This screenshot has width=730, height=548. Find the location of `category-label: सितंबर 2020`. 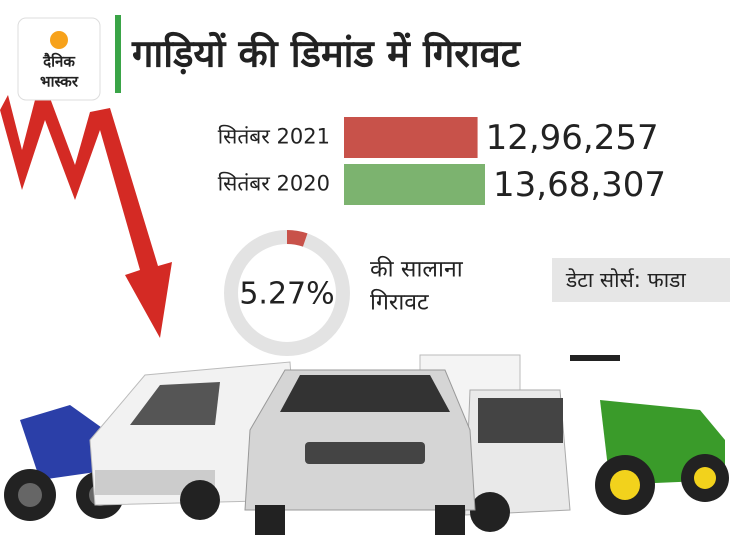

category-label: सितंबर 2020 is located at coordinates (274, 184).